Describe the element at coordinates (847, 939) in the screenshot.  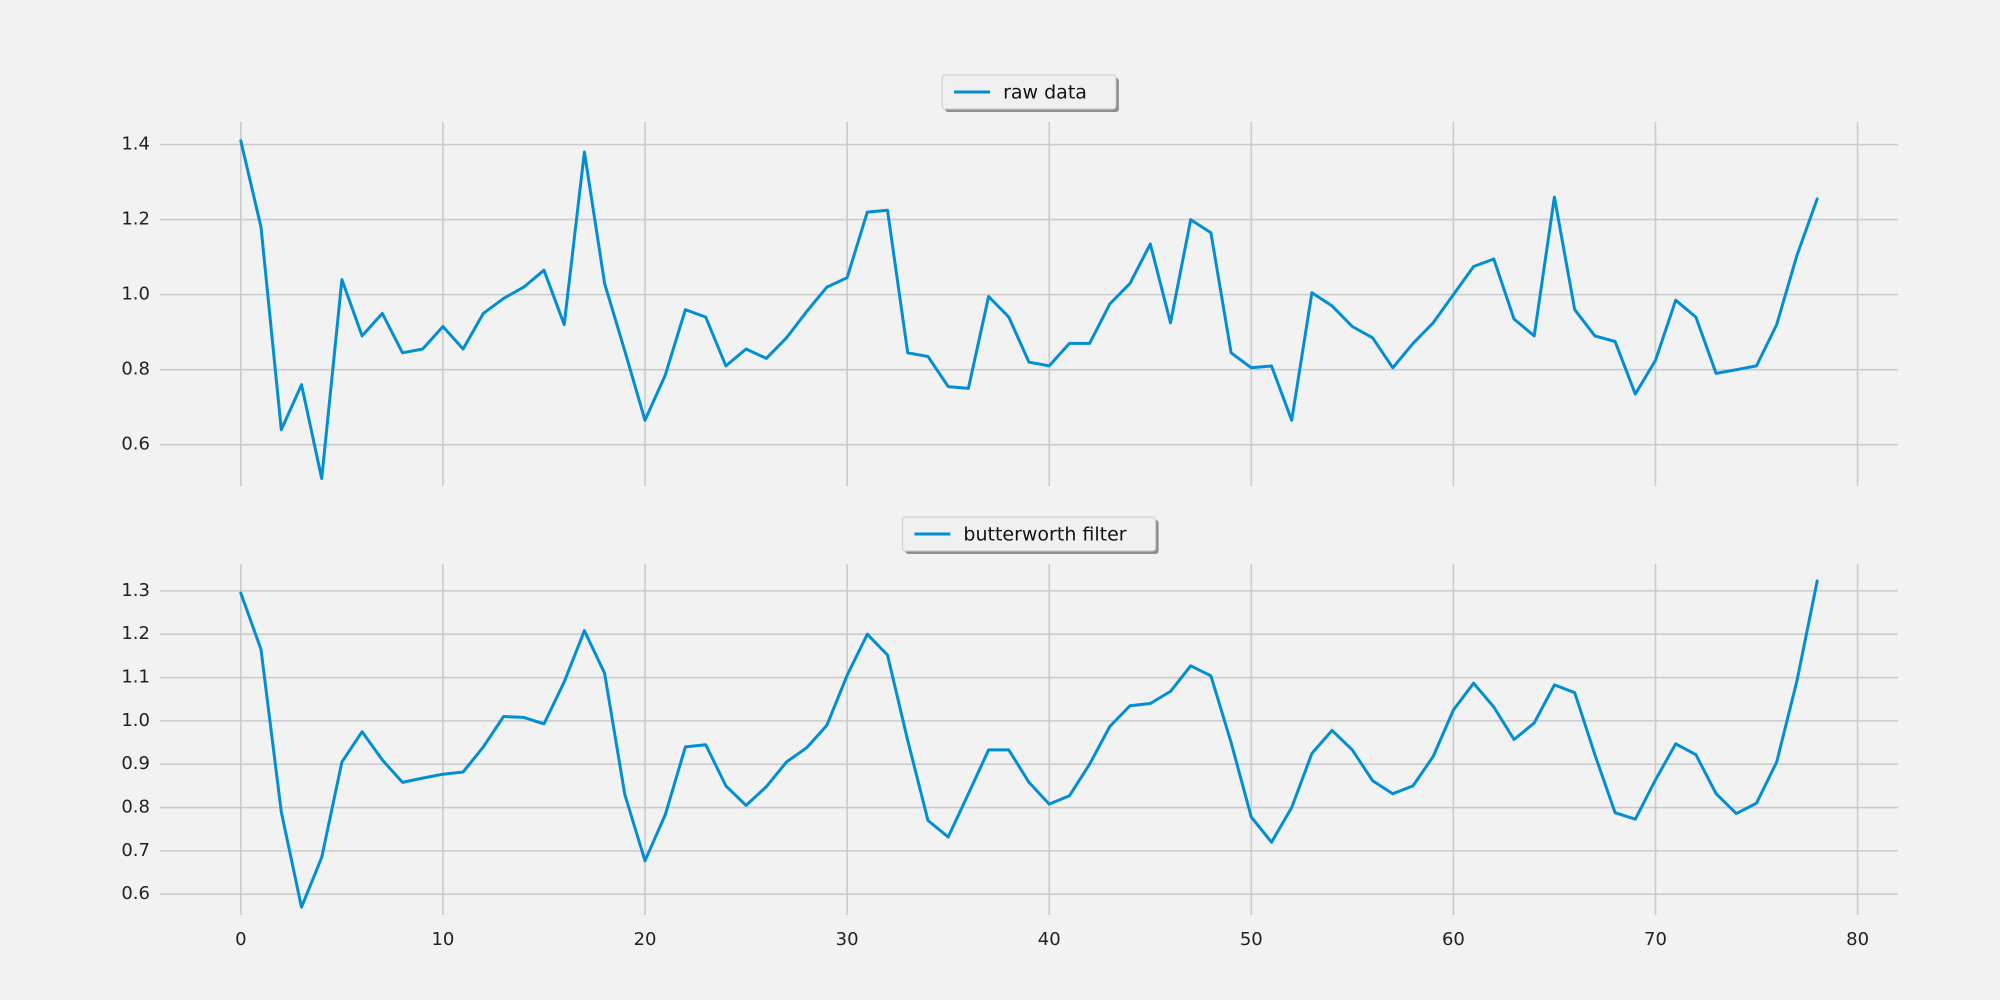
I see `x-tick-label: 30` at that location.